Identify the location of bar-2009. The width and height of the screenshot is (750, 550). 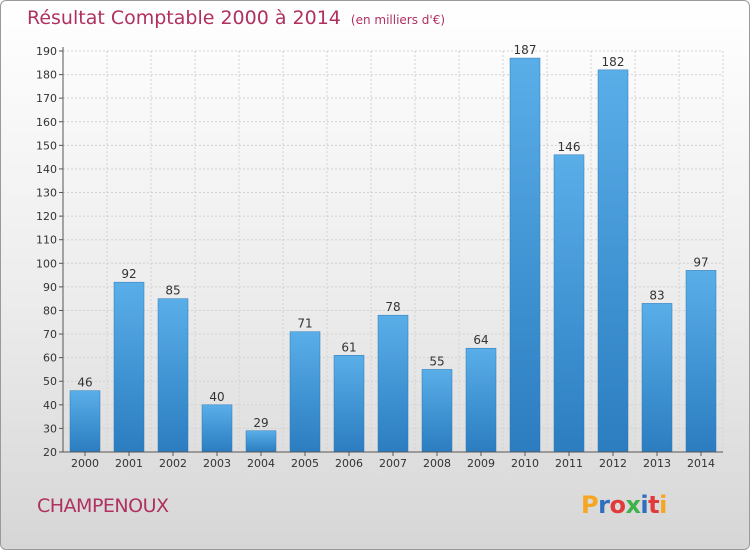
(481, 400).